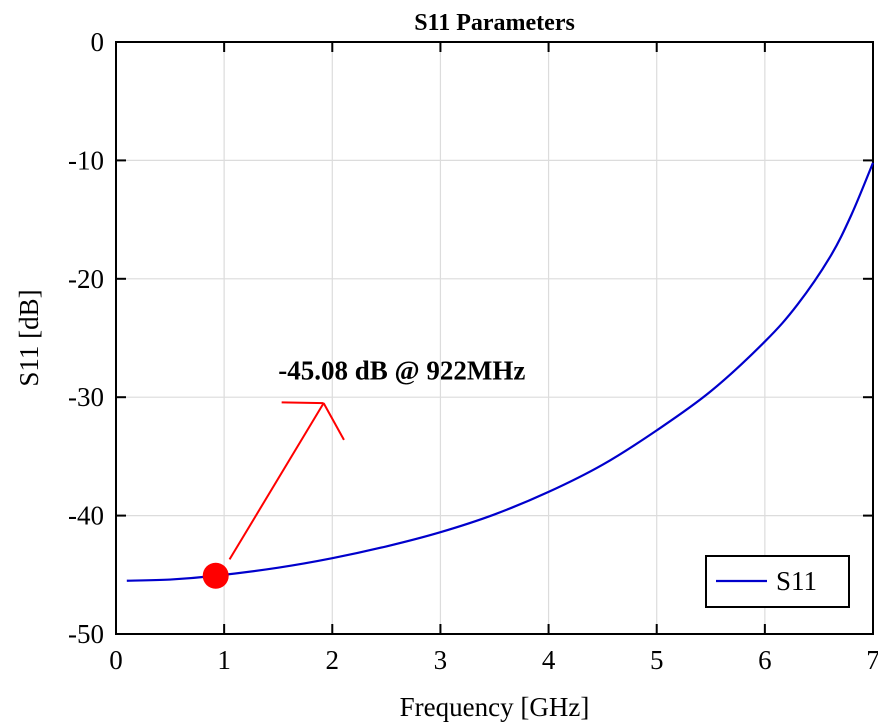 The height and width of the screenshot is (726, 878). What do you see at coordinates (765, 660) in the screenshot?
I see `x-tick-label: 6` at bounding box center [765, 660].